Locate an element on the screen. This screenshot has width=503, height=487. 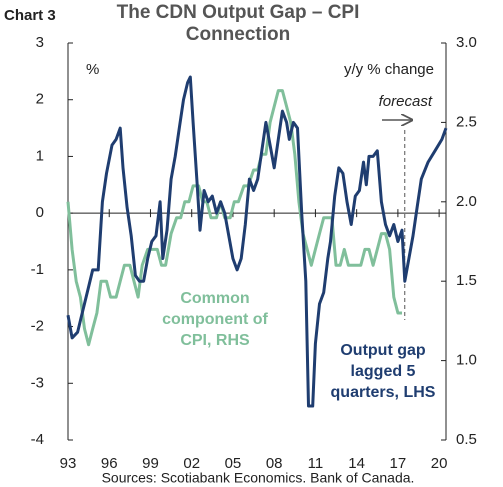
y2-tick-label: 2.0 is located at coordinates (466, 201).